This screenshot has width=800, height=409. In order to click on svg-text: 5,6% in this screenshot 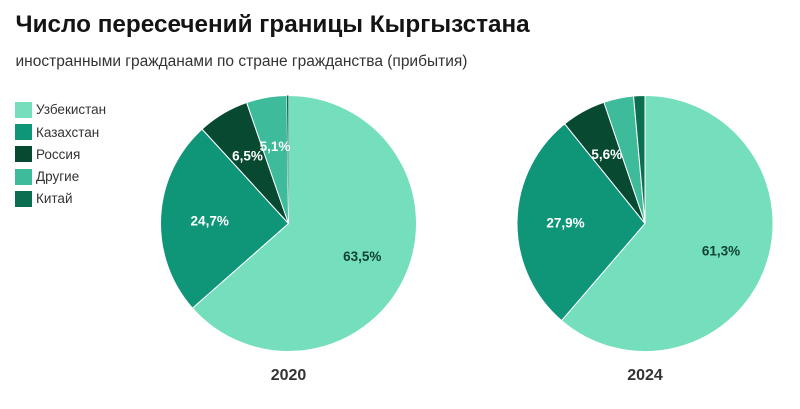, I will do `click(606, 154)`.